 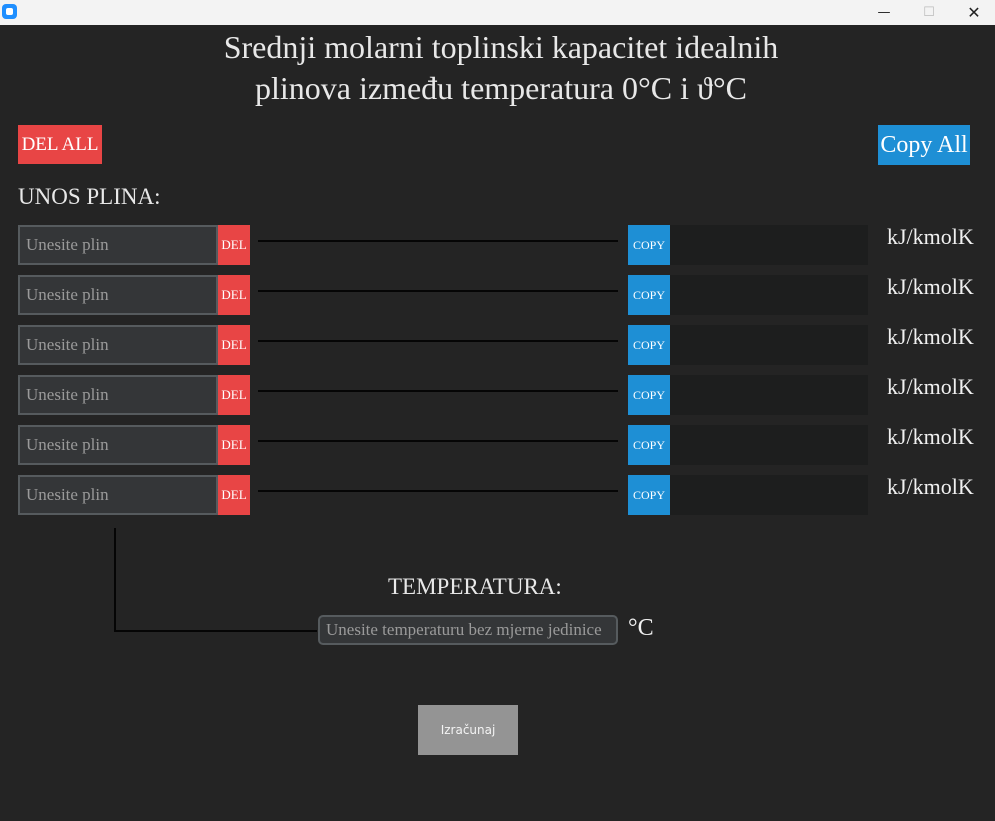 I want to click on title-bar: — ☐ ✕, so click(x=497, y=12).